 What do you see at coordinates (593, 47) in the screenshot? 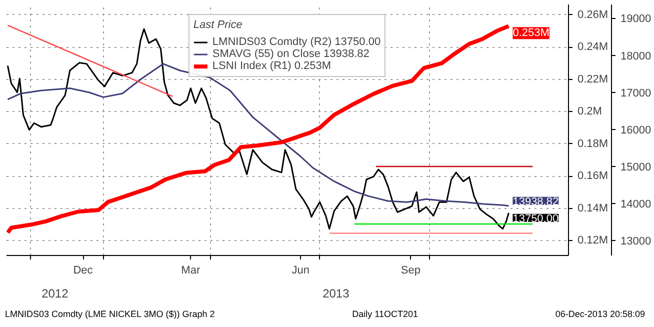
I see `y-tick-label: 0.24M` at bounding box center [593, 47].